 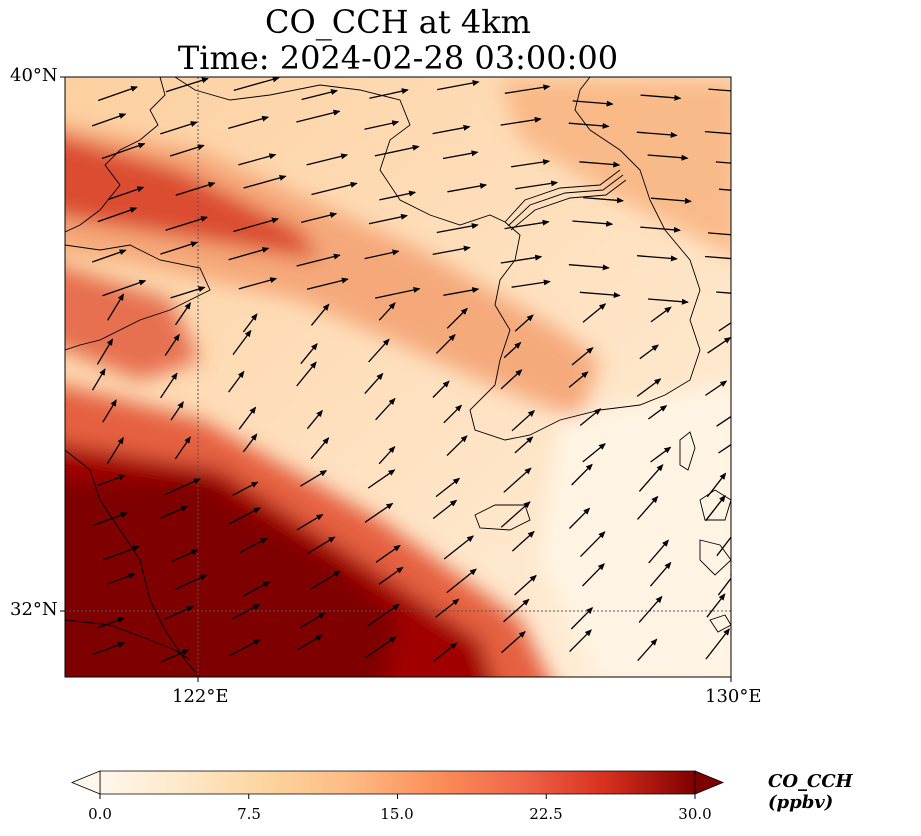 I want to click on colorbar-tick-0: 0.0, so click(x=100, y=814).